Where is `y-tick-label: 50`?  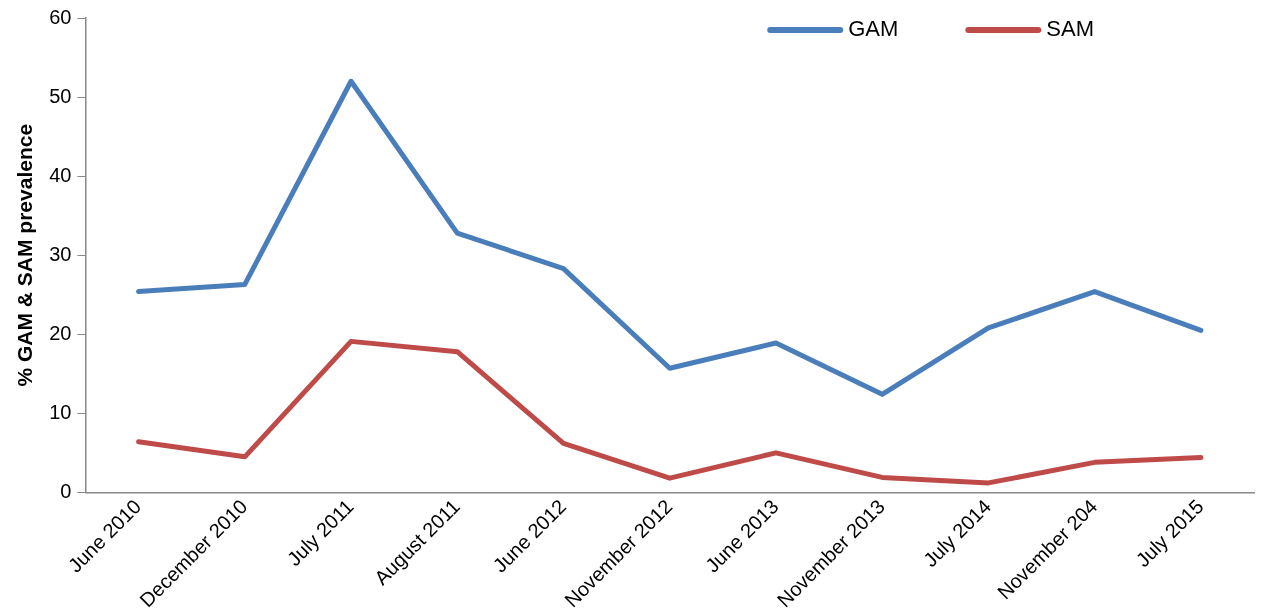
y-tick-label: 50 is located at coordinates (60, 95).